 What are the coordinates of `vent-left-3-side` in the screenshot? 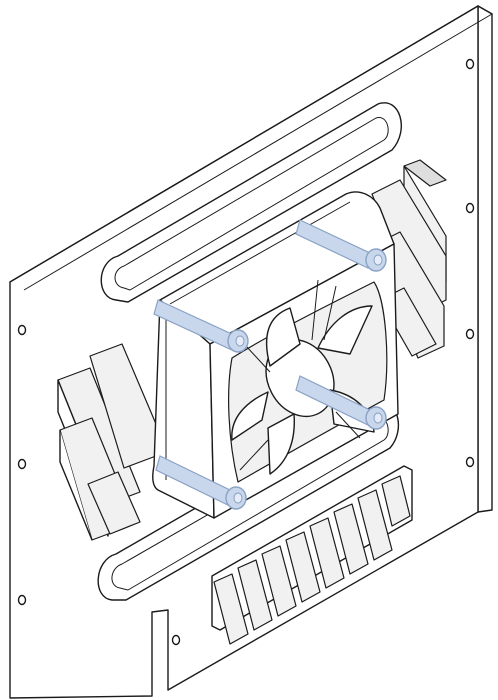 It's located at (76, 485).